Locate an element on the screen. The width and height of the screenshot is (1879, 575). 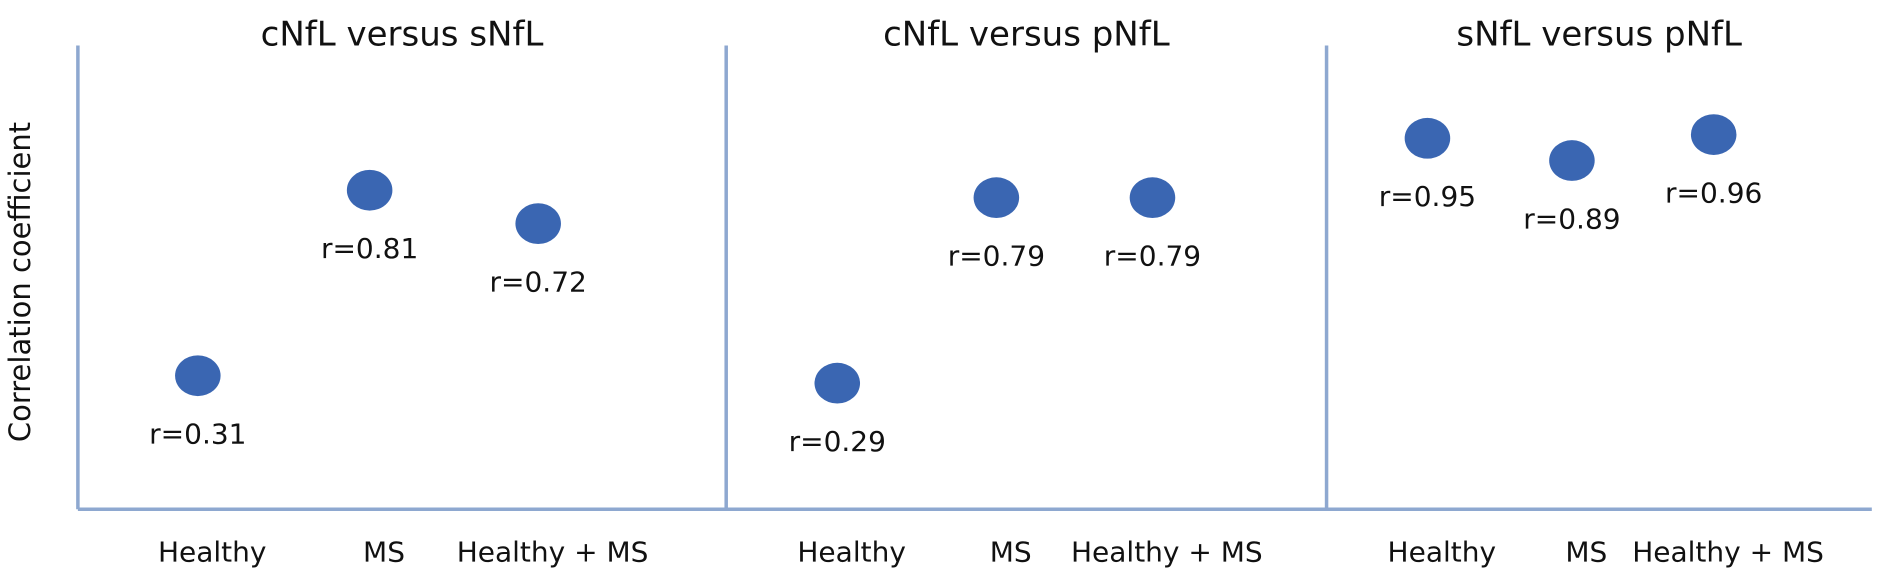
value-label: r=0.81 is located at coordinates (369, 248).